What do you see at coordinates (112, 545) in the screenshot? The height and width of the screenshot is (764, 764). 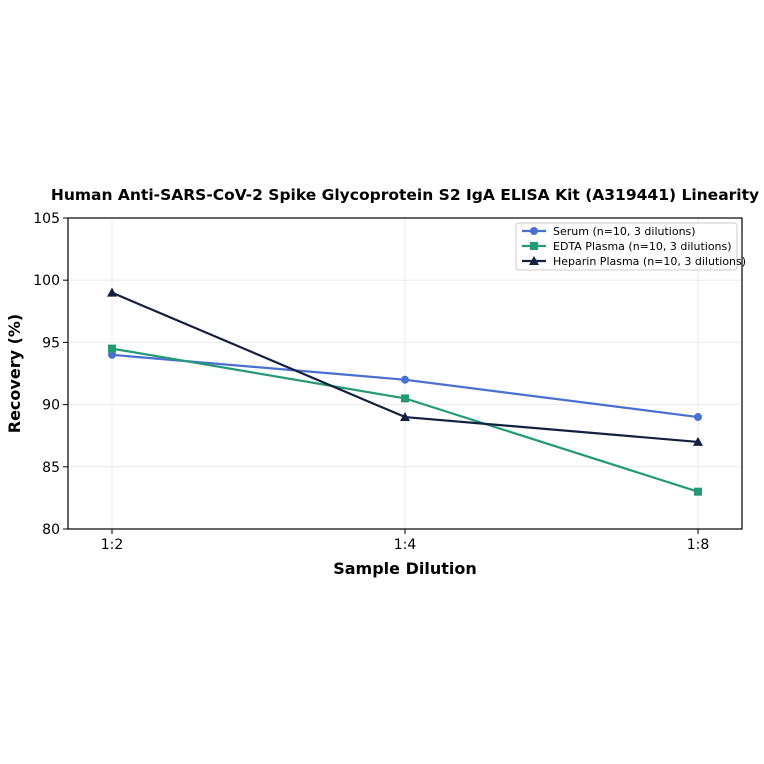 I see `x-tick-label: 1:2` at bounding box center [112, 545].